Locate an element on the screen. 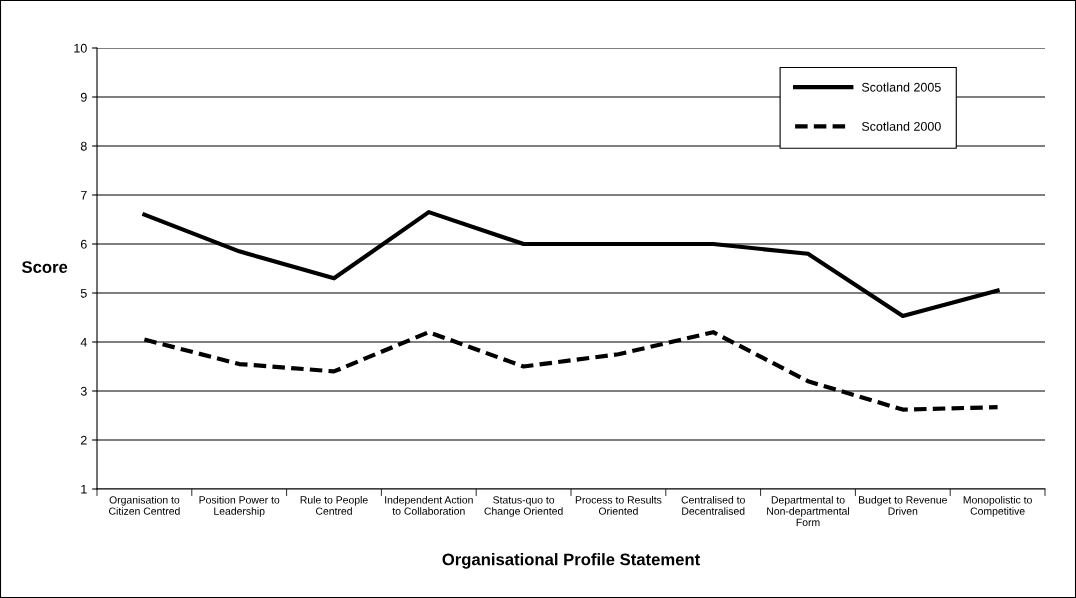 This screenshot has height=598, width=1076. legend-label: Scotland 2000 is located at coordinates (901, 126).